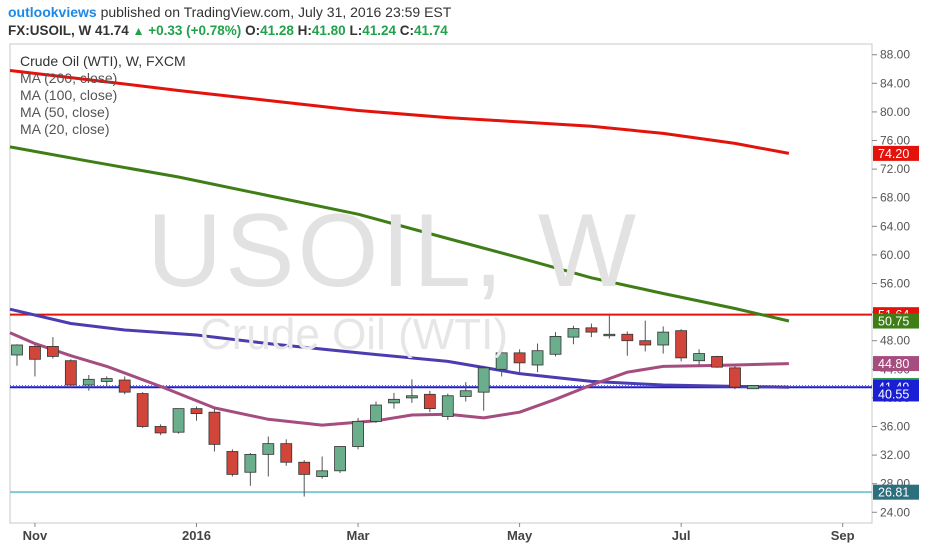  I want to click on legend-item-ma20: MA (20, close), so click(65, 129).